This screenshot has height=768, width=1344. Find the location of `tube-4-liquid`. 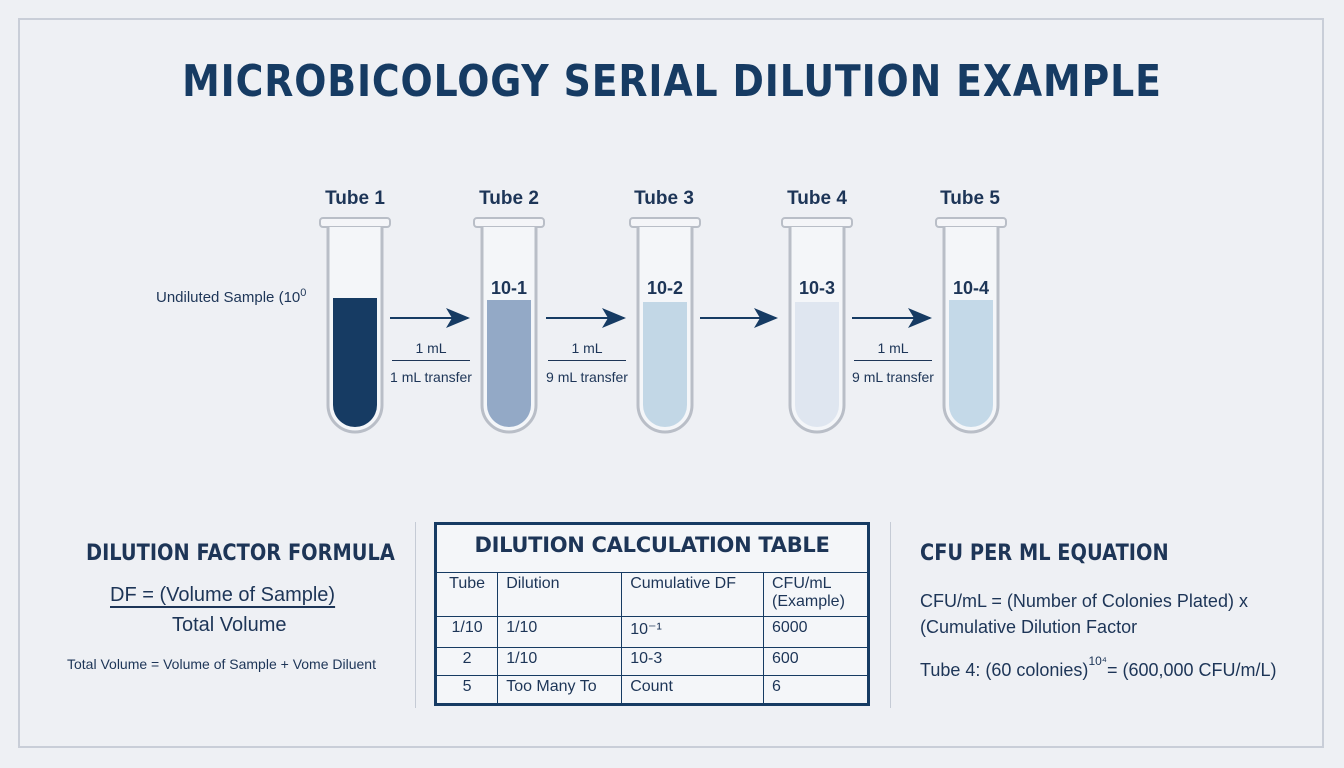

tube-4-liquid is located at coordinates (817, 364).